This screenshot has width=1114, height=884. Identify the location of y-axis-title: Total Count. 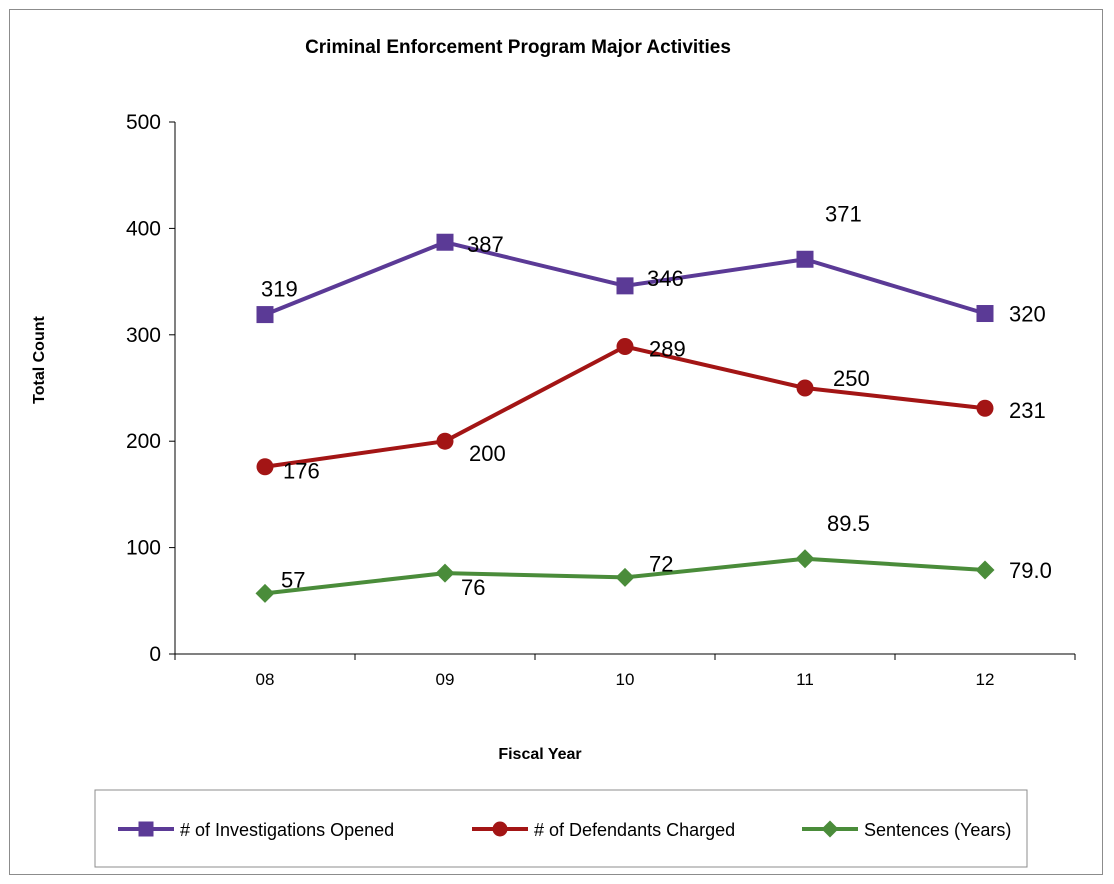
(39, 359).